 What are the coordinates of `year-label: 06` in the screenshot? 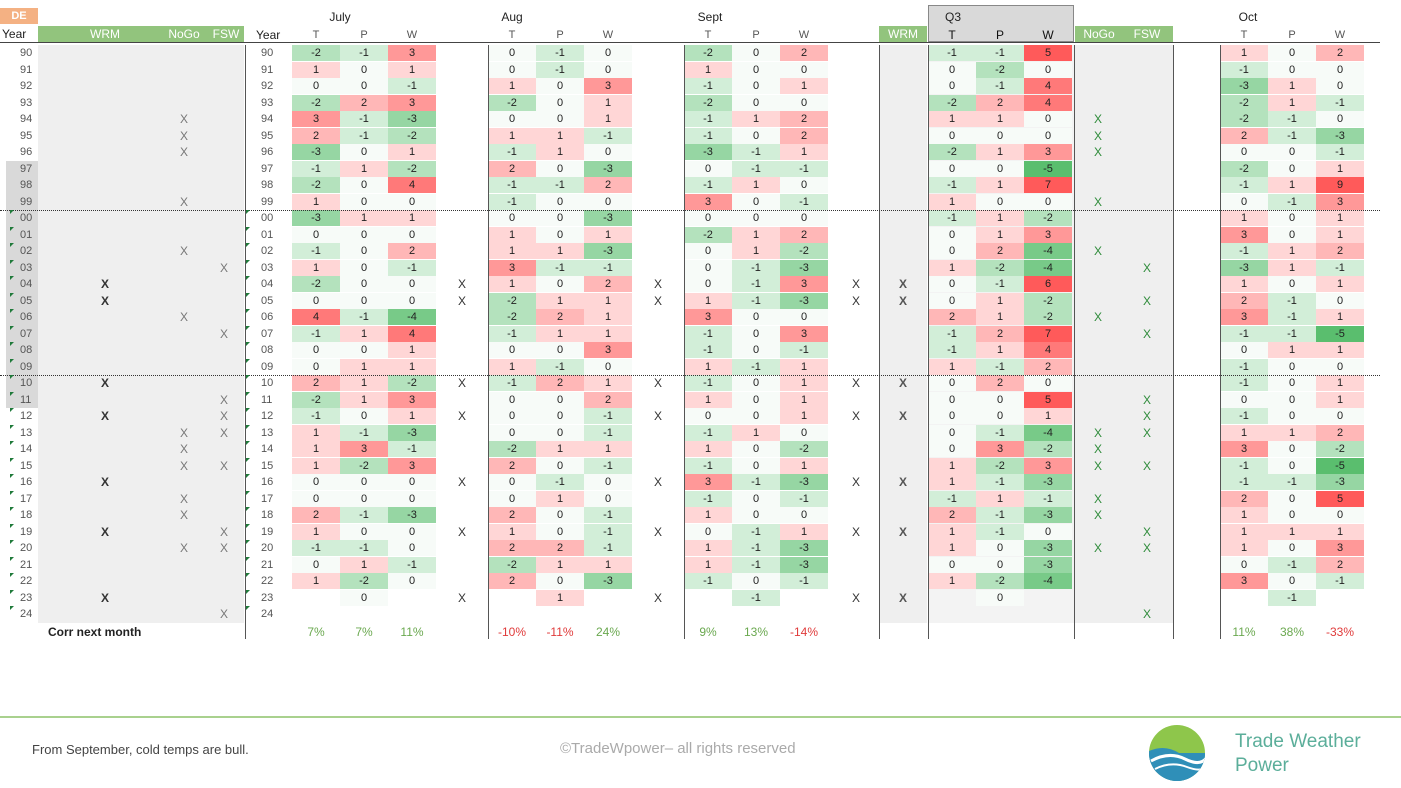 It's located at (26, 317).